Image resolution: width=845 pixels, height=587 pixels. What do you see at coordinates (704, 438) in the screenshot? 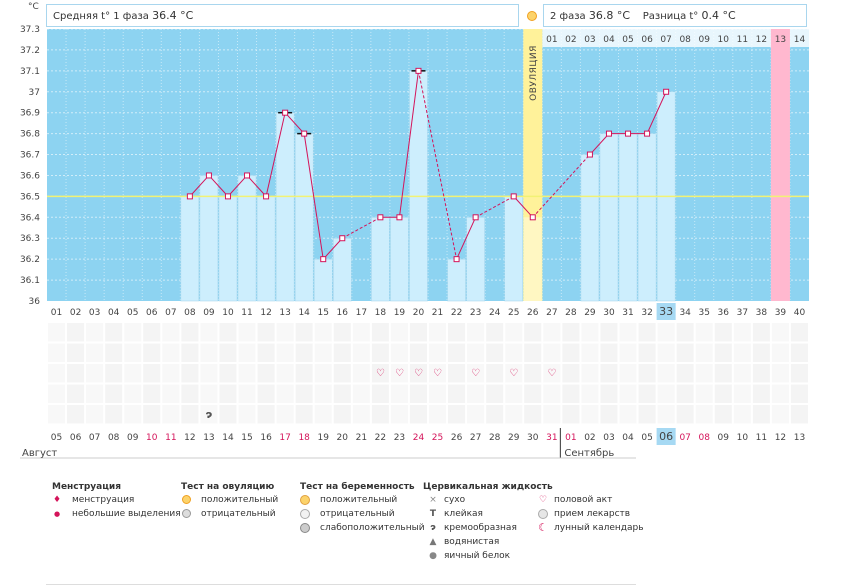
I see `calendar-day-label: 08` at bounding box center [704, 438].